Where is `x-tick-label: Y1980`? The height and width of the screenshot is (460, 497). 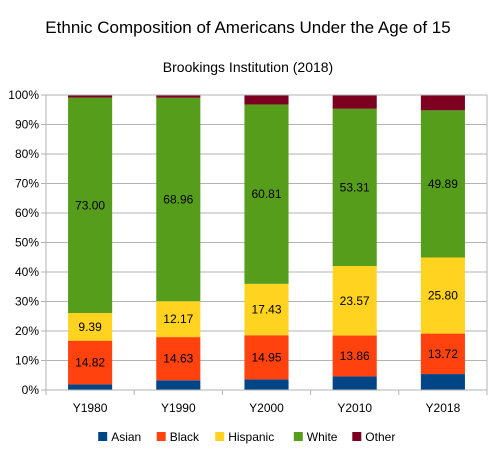 x-tick-label: Y1980 is located at coordinates (90, 408).